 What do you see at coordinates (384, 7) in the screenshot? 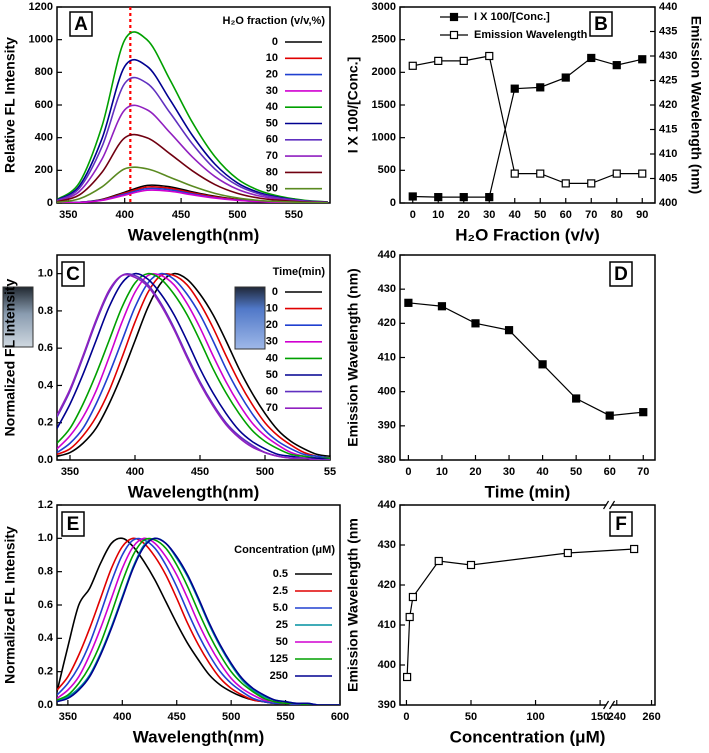
I see `y-tick-label: 3000` at bounding box center [384, 7].